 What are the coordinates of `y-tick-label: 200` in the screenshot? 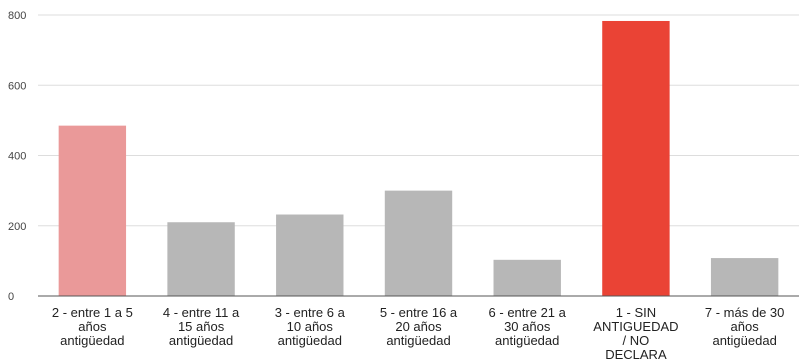 It's located at (17, 227).